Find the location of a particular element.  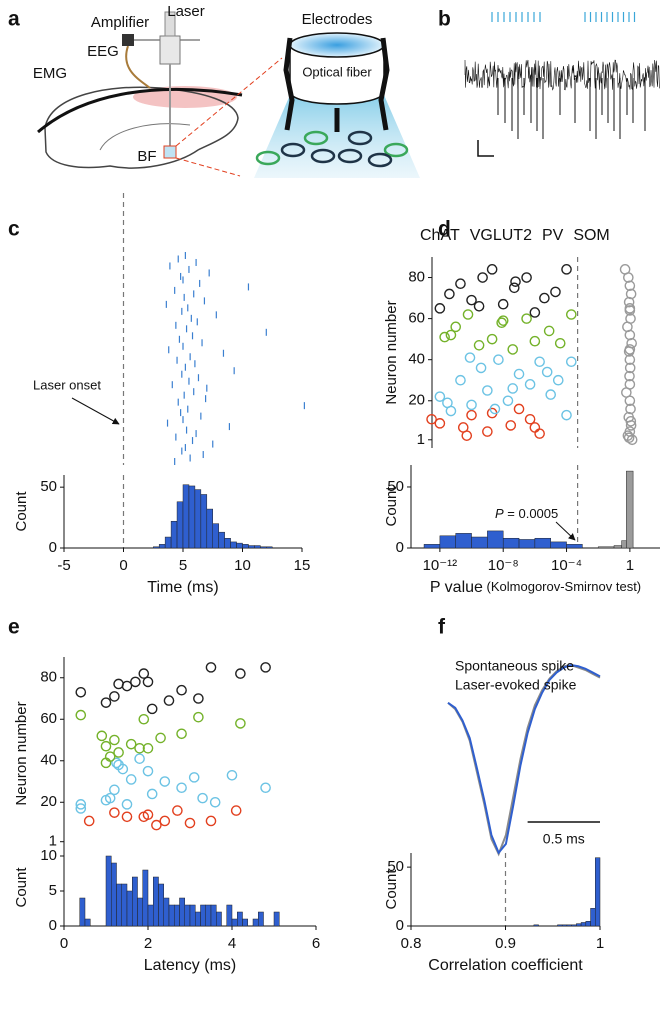

noise is located at coordinates (562, 75).